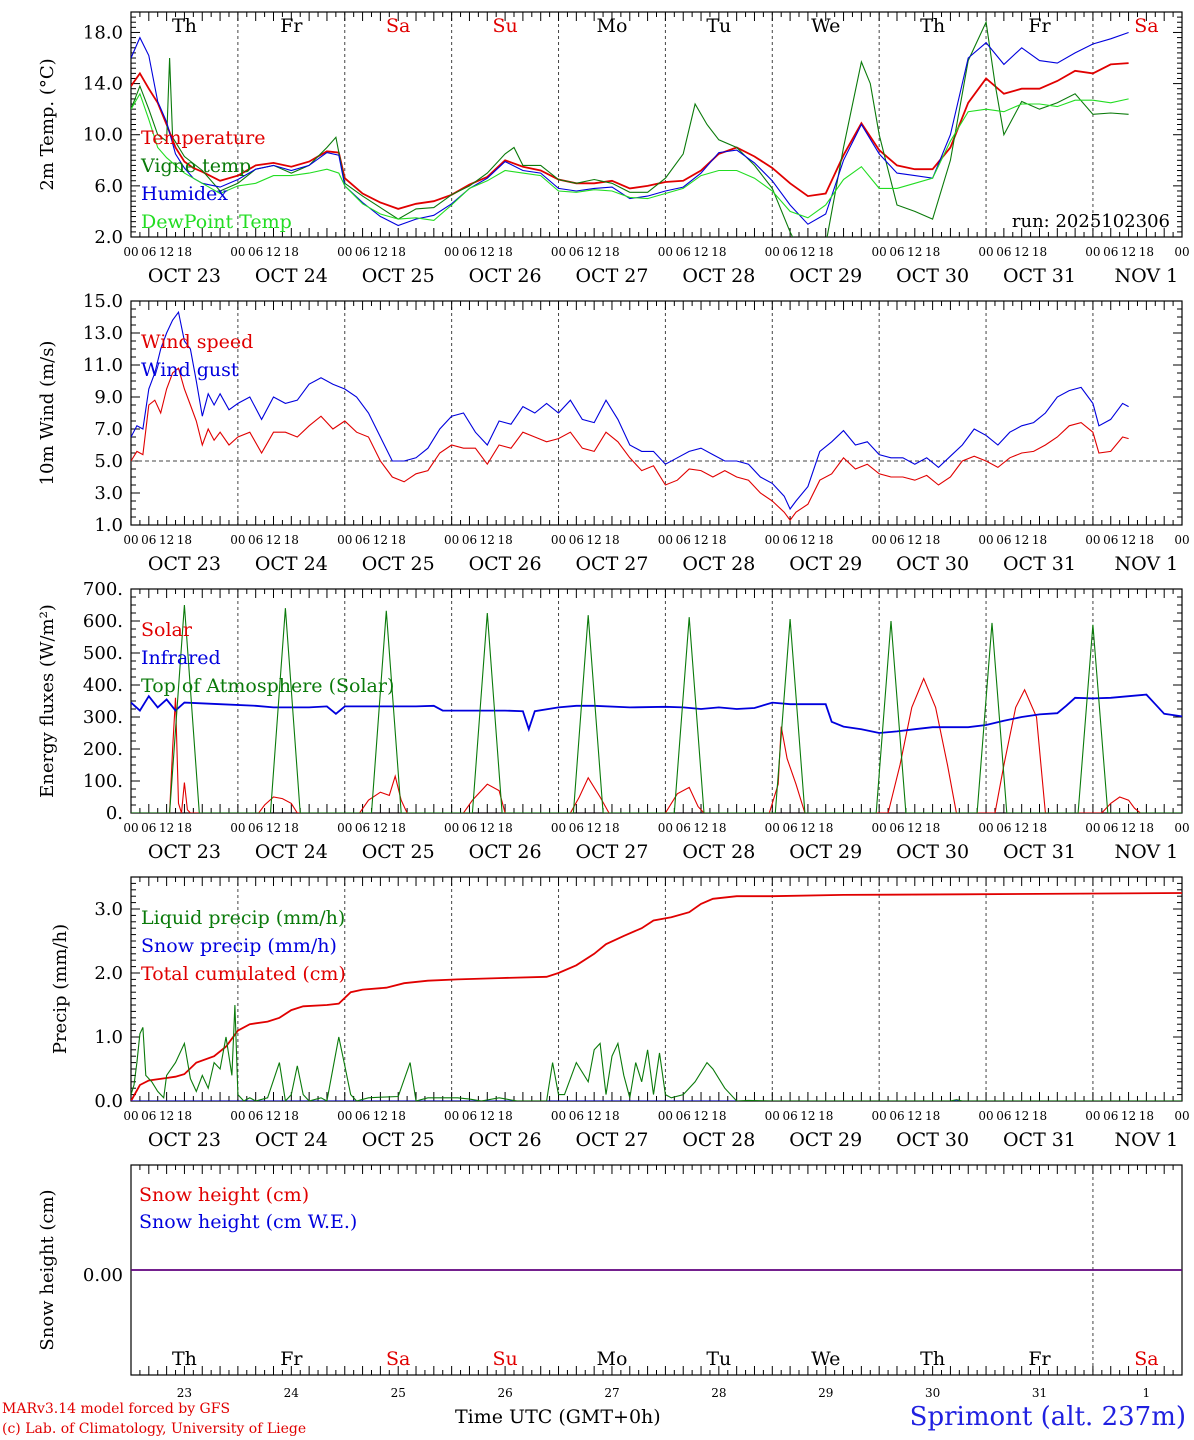  Describe the element at coordinates (825, 26) in the screenshot. I see `weekday-label: We` at that location.